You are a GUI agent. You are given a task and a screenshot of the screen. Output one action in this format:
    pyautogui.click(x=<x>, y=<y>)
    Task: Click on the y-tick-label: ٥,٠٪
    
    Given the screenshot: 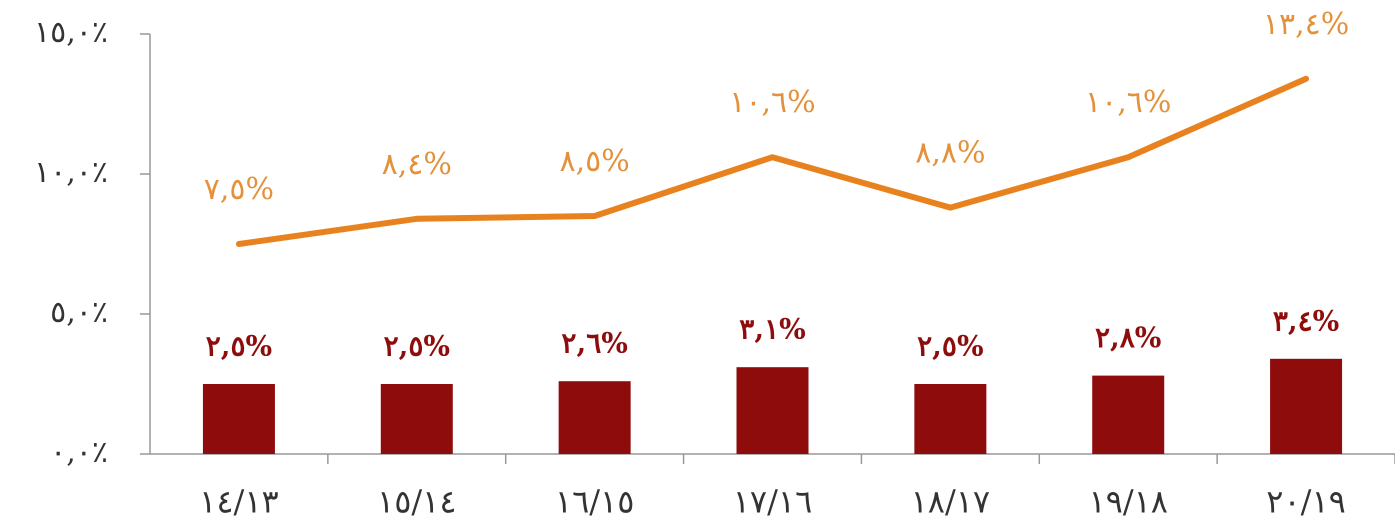 What is the action you would take?
    pyautogui.click(x=79, y=312)
    